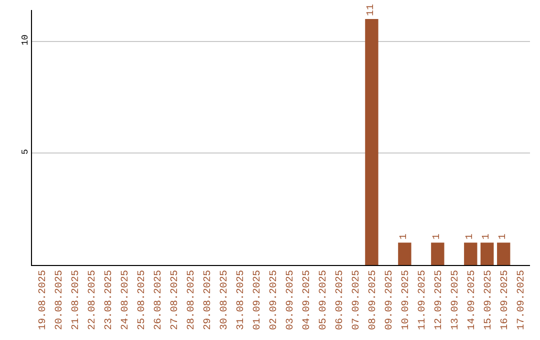 This screenshot has height=340, width=540. What do you see at coordinates (291, 300) in the screenshot?
I see `x-tick-label: 03.09.2025` at bounding box center [291, 300].